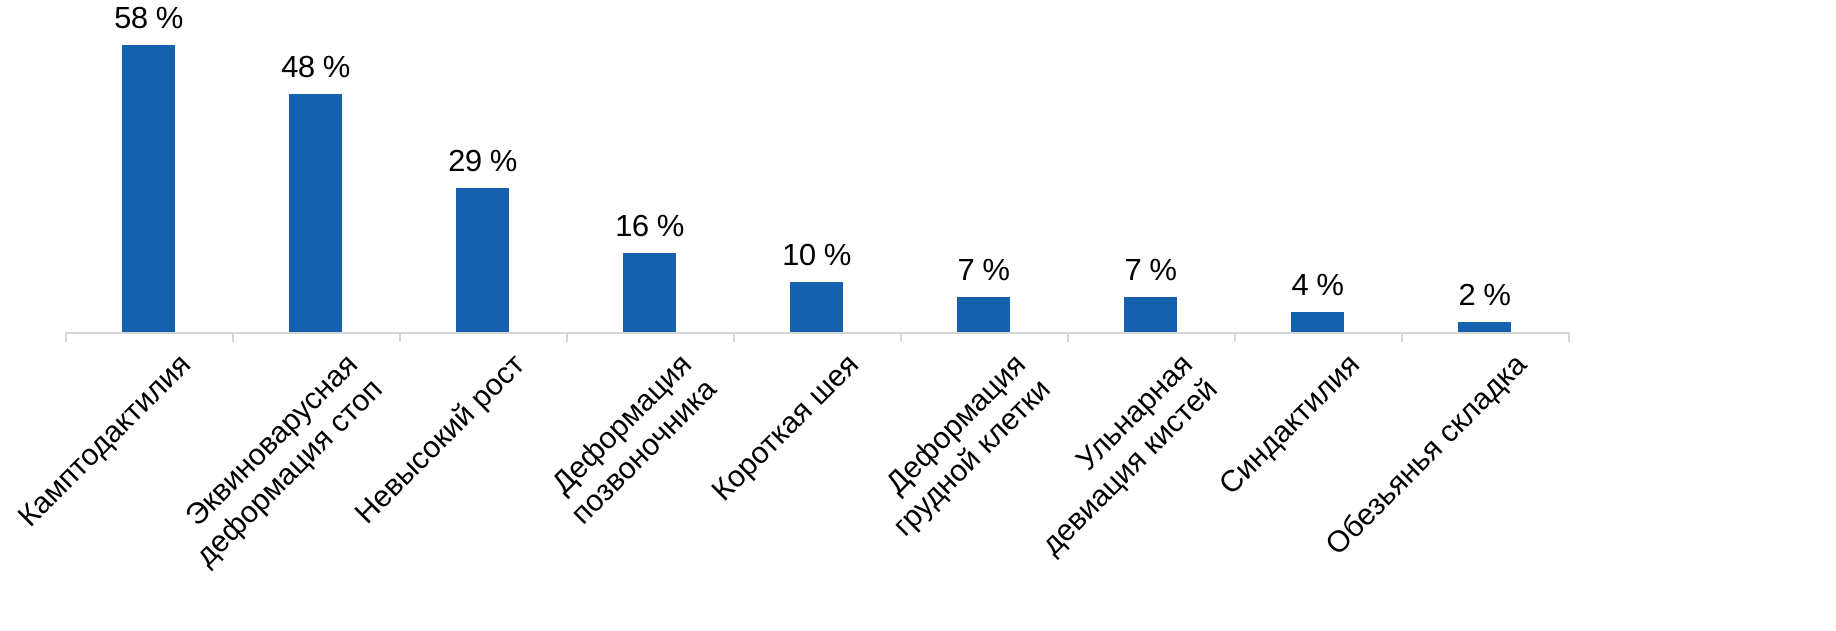  Describe the element at coordinates (148, 17) in the screenshot. I see `value-label: 58 %` at that location.